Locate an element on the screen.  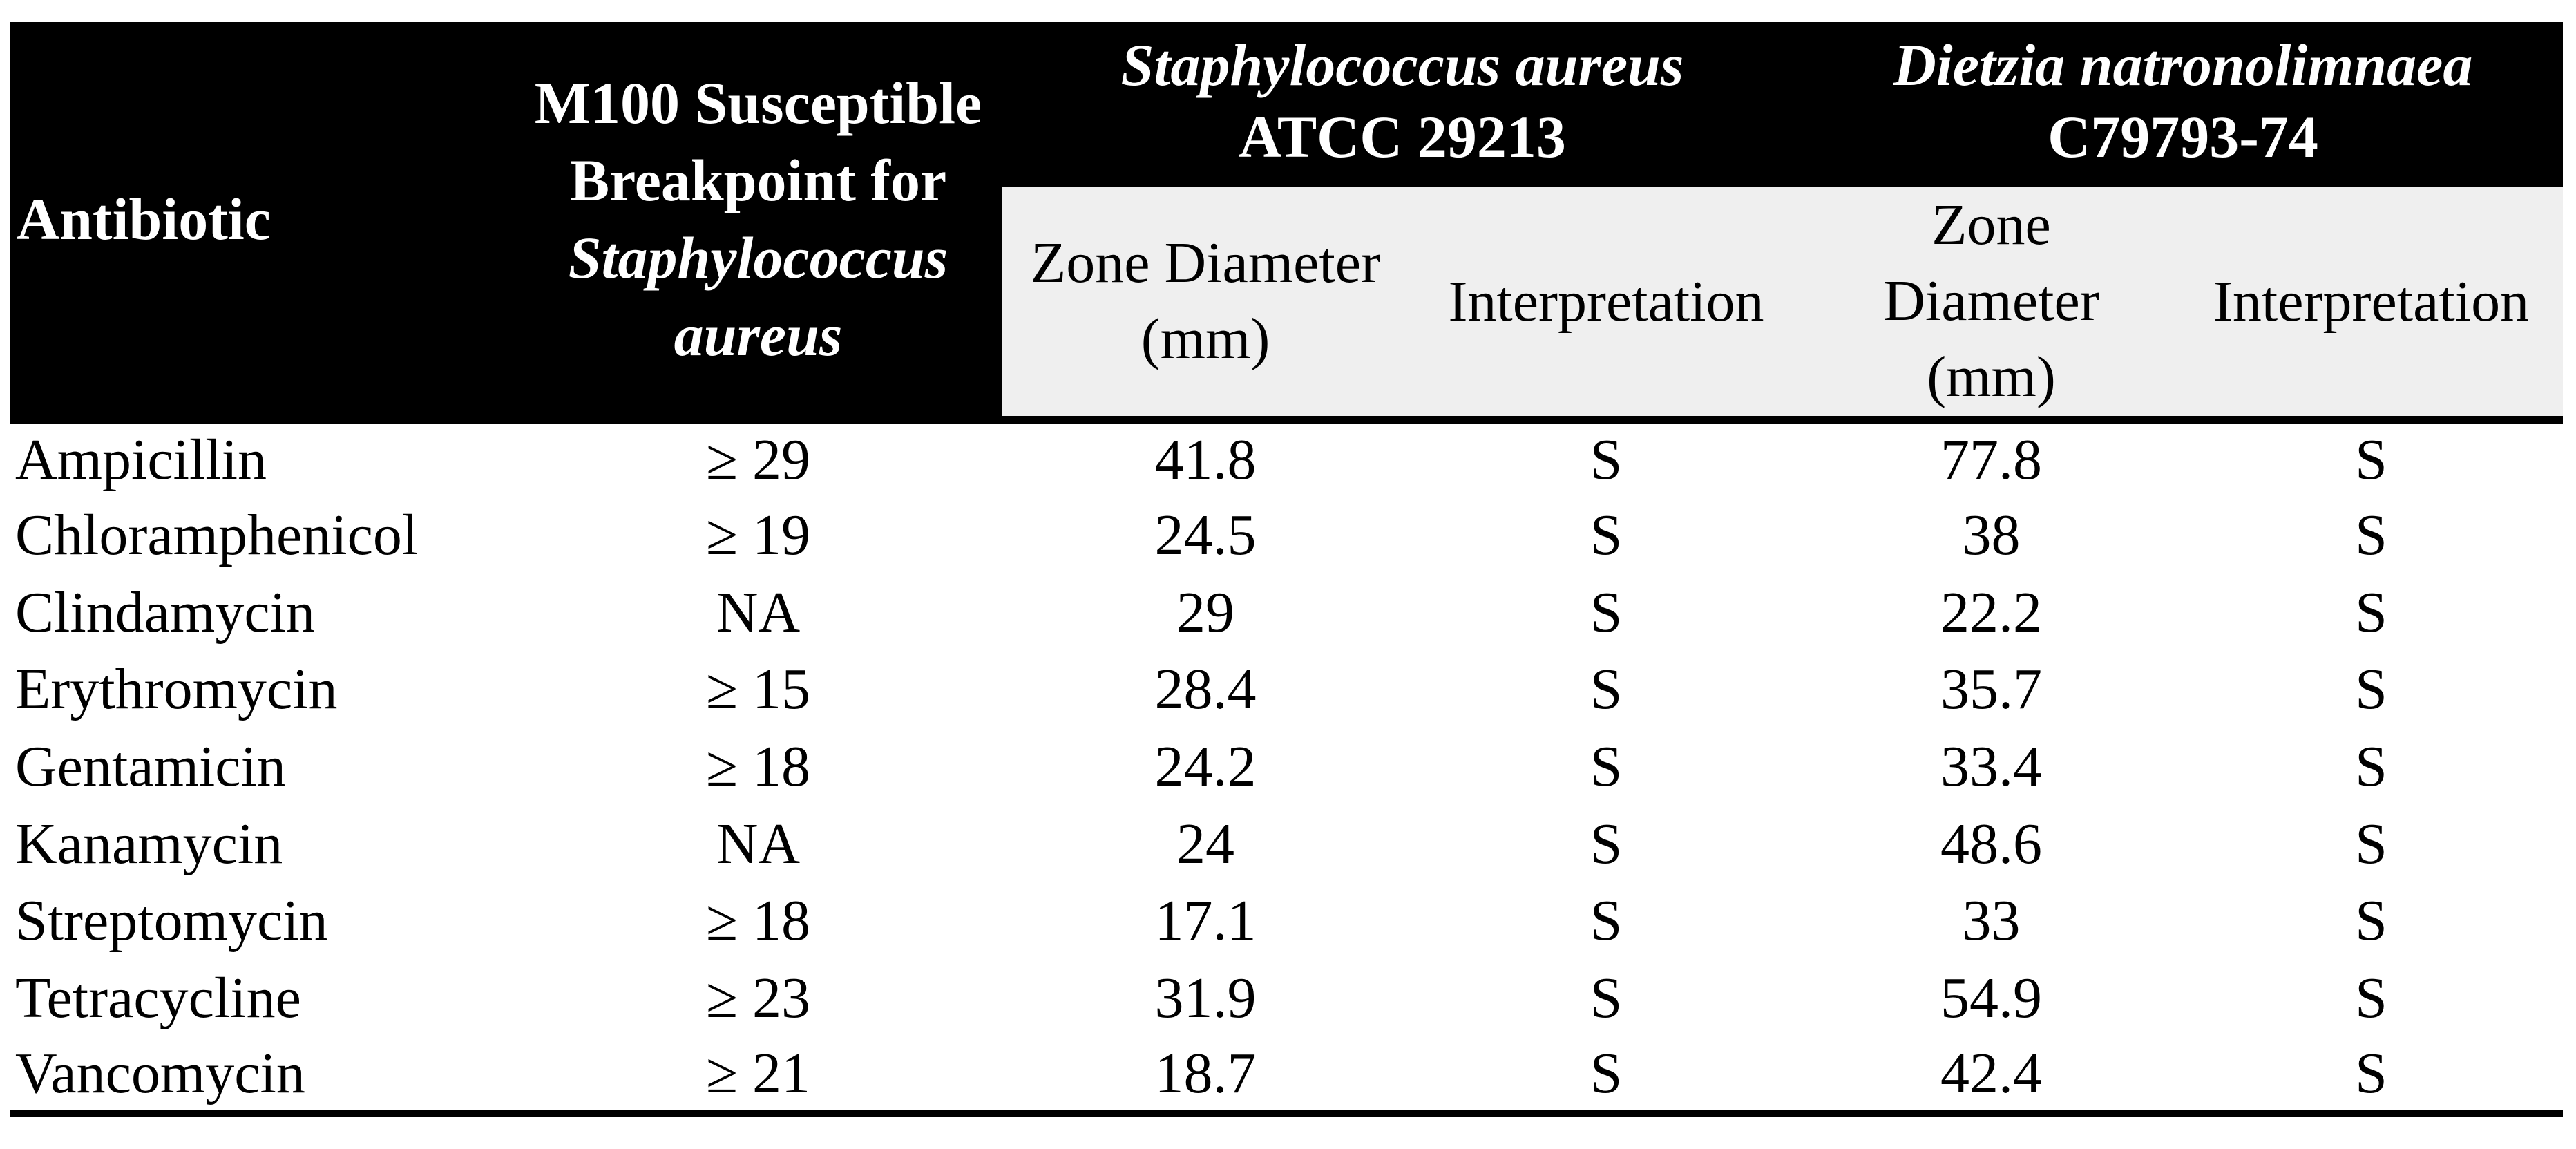
cell-sa-zone: 41.8 is located at coordinates (1205, 458).